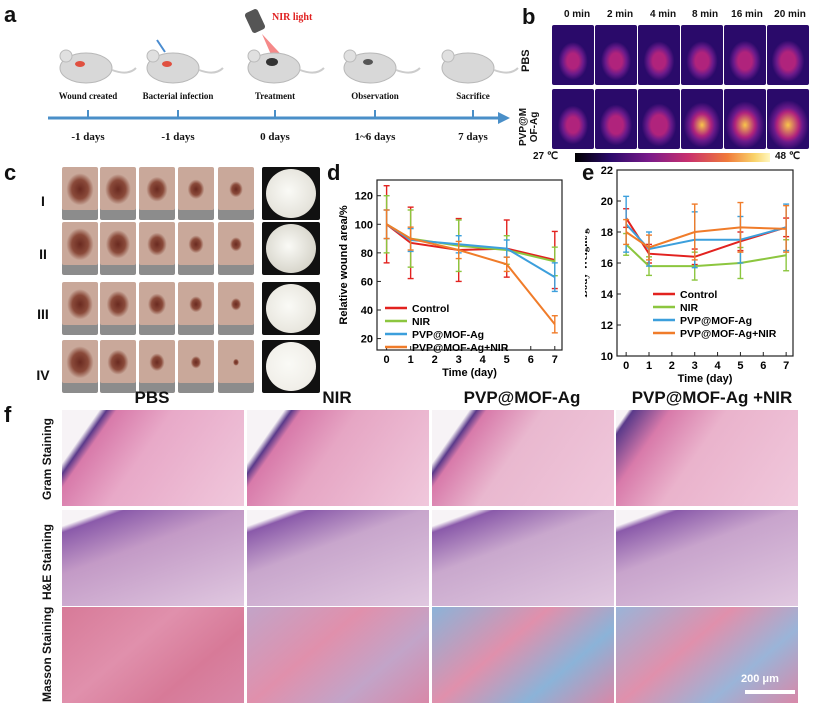 The height and width of the screenshot is (707, 813). What do you see at coordinates (178, 96) in the screenshot?
I see `stage-name-2: Bacterial infection` at bounding box center [178, 96].